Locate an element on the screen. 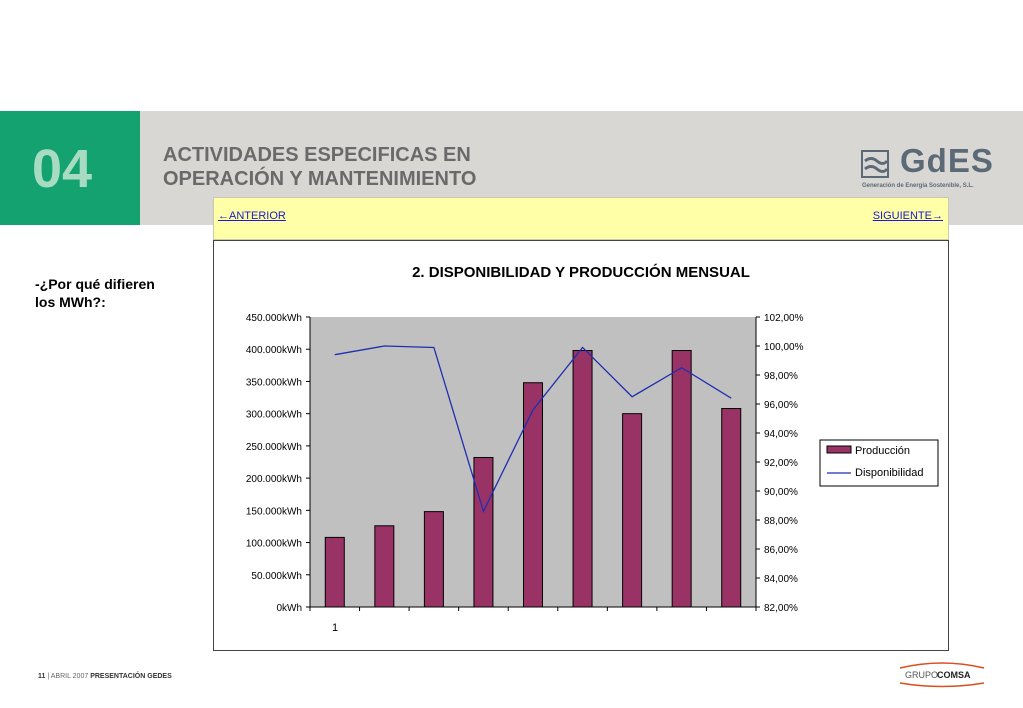 The height and width of the screenshot is (708, 1023). footer-date: ABRIL 2007 is located at coordinates (69, 676).